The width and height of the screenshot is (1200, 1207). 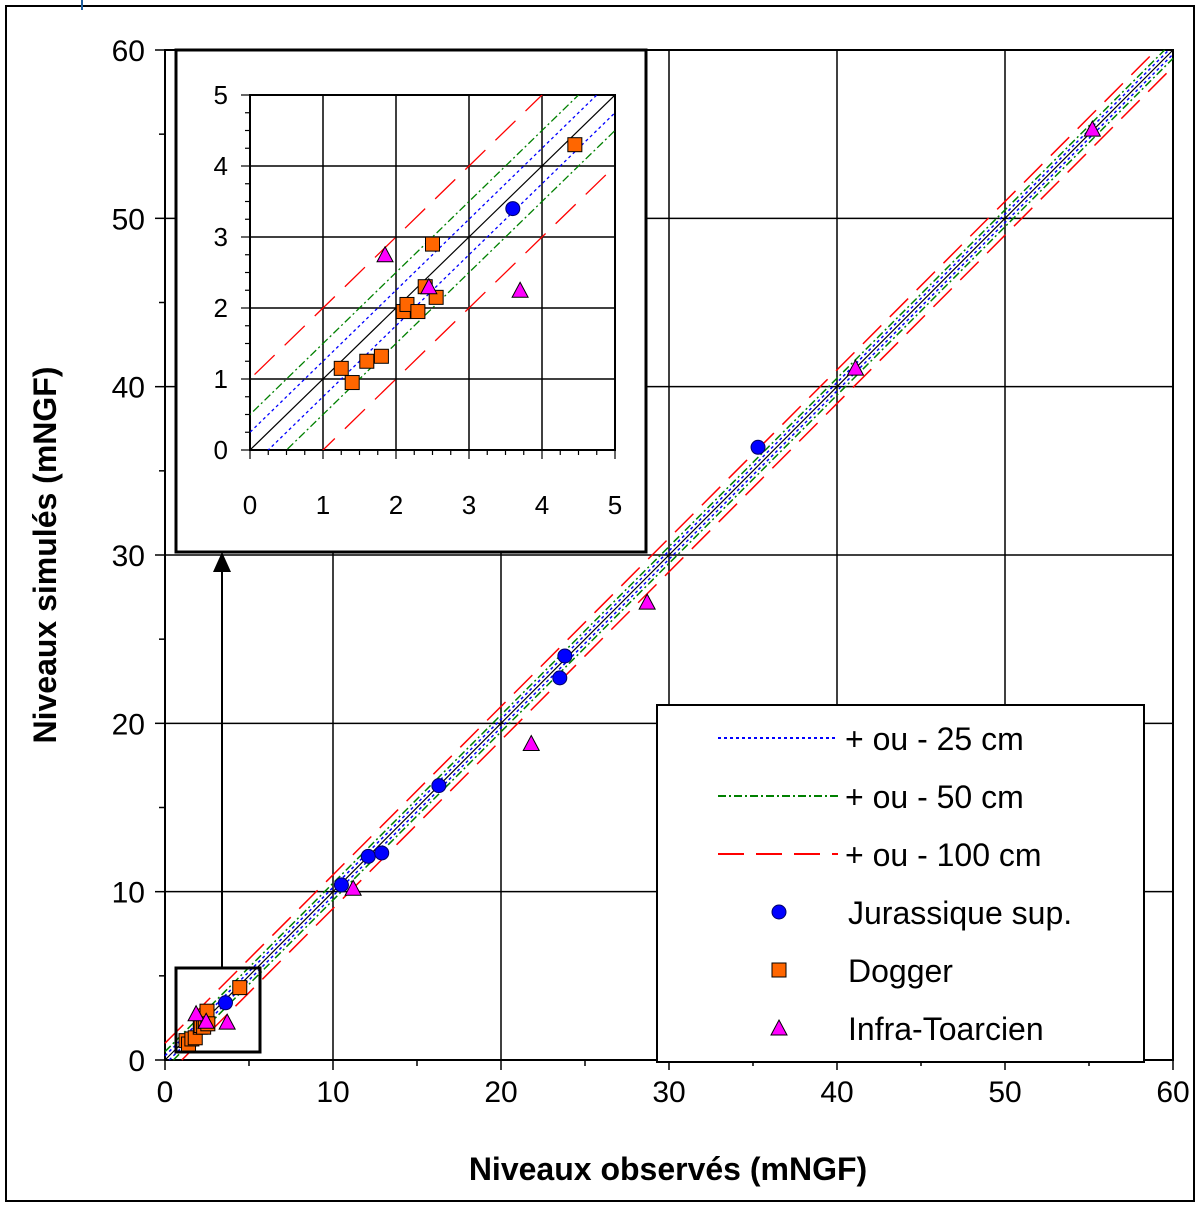 What do you see at coordinates (615, 505) in the screenshot?
I see `inset-x-tick-label: 5` at bounding box center [615, 505].